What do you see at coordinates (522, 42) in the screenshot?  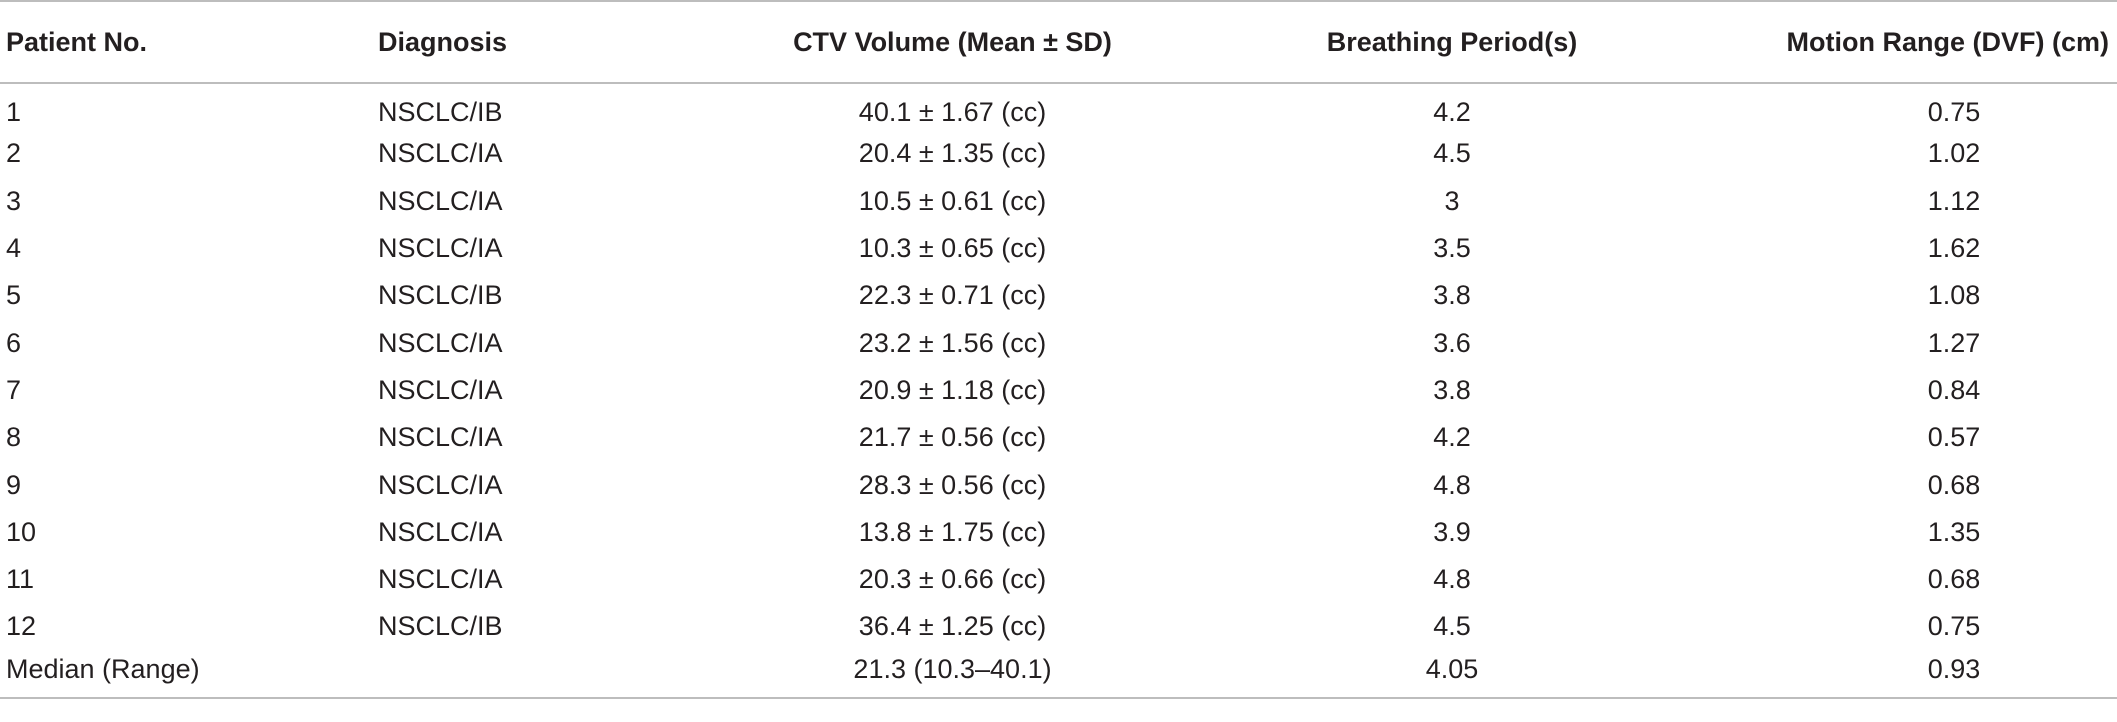 I see `header-diagnosis: Diagnosis` at bounding box center [522, 42].